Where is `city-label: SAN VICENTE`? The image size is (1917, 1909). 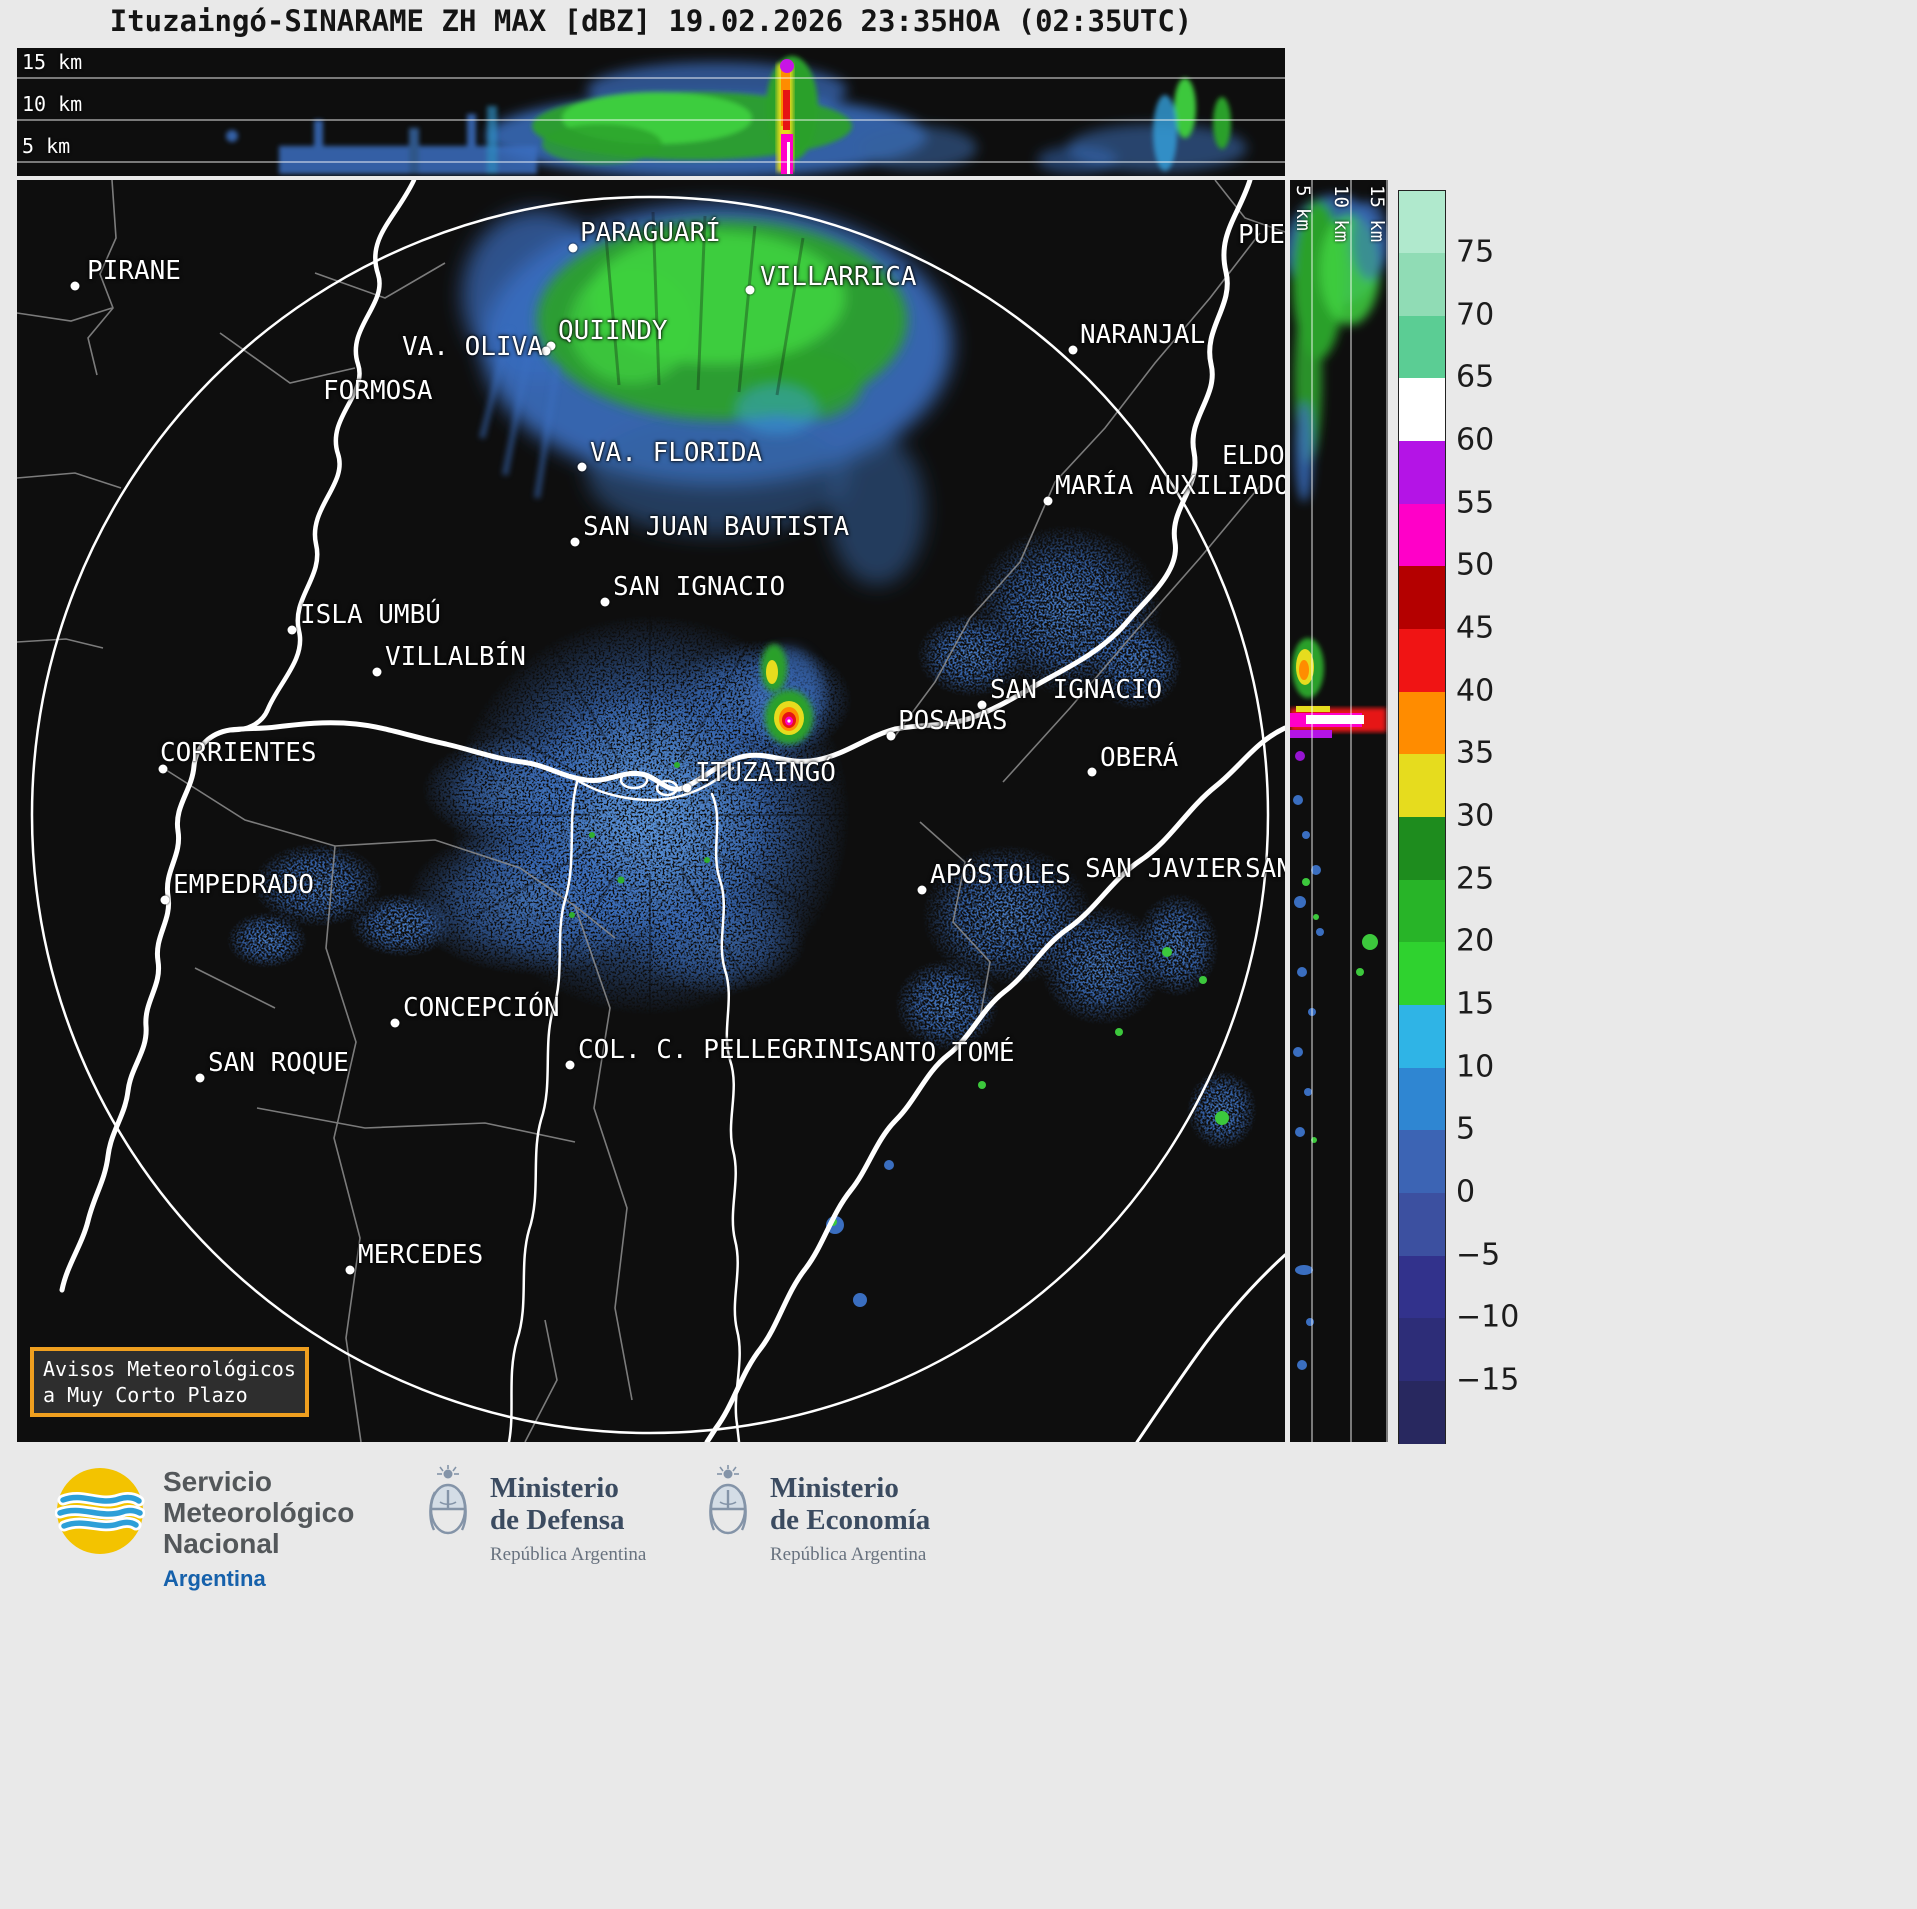 city-label: SAN VICENTE is located at coordinates (1265, 869).